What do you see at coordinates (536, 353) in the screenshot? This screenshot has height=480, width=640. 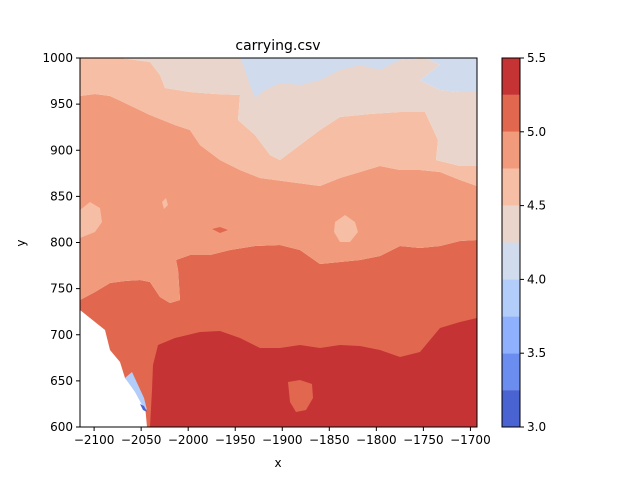 I see `colorbar-tick-label: 3.5` at bounding box center [536, 353].